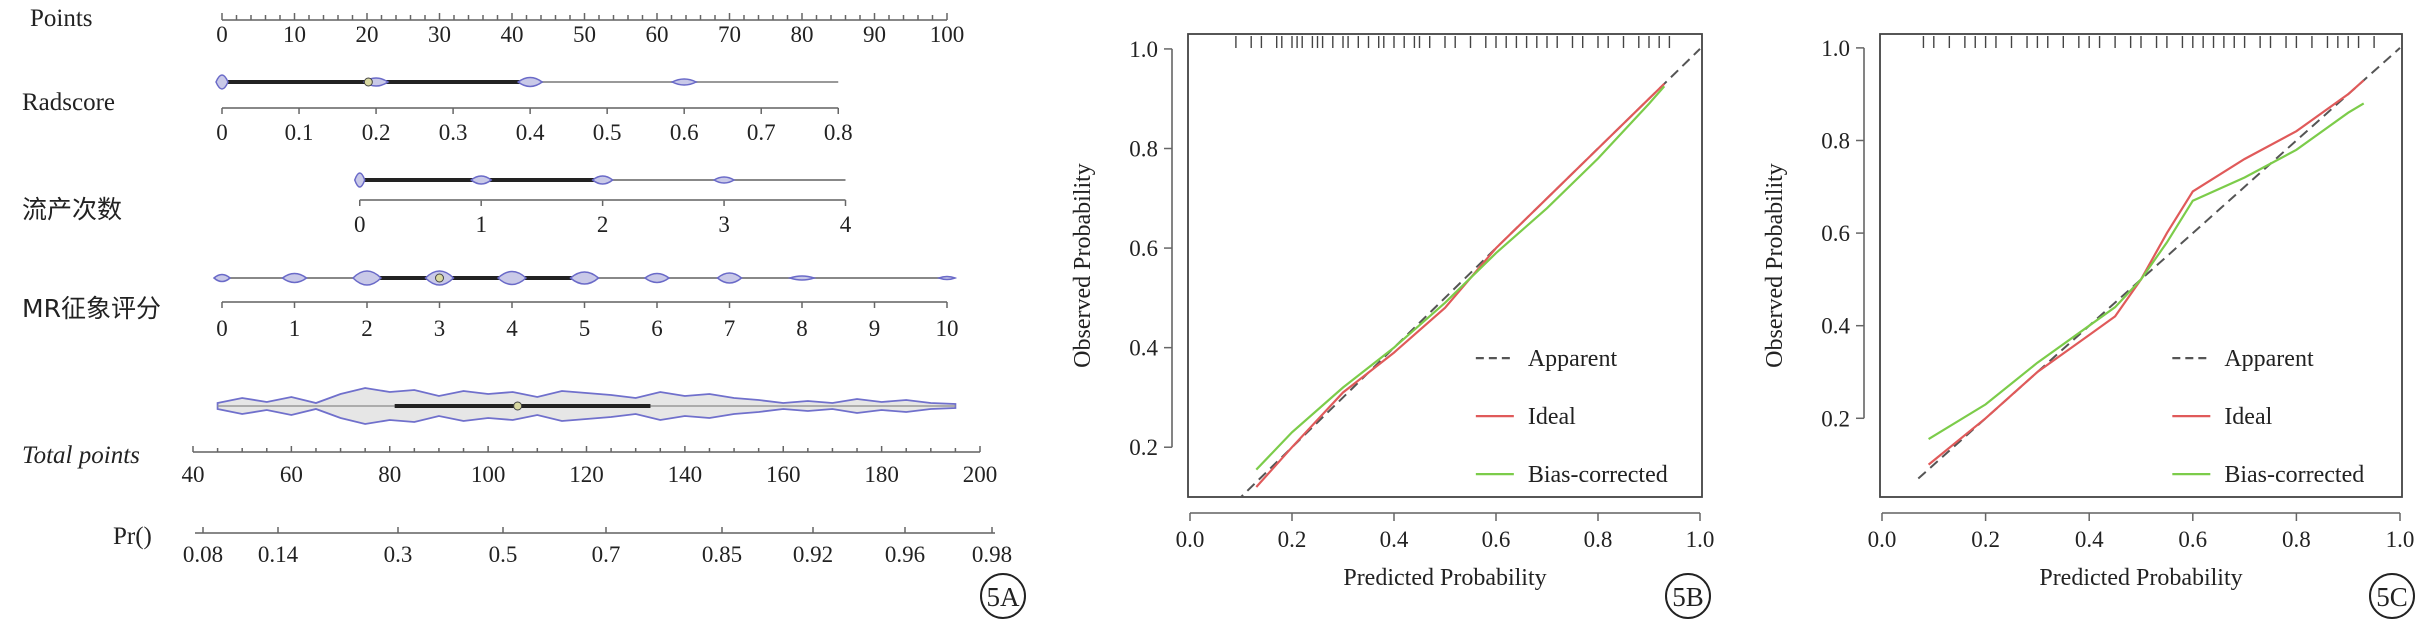 The height and width of the screenshot is (626, 2425). What do you see at coordinates (947, 34) in the screenshot?
I see `tick-label-points: 100` at bounding box center [947, 34].